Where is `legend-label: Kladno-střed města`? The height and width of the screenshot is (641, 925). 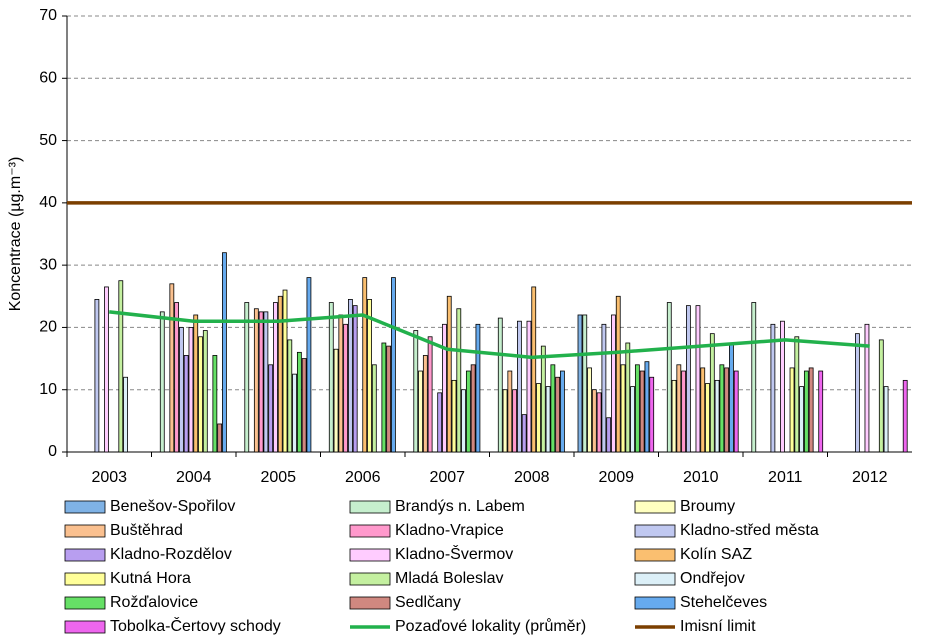
legend-label: Kladno-střed města is located at coordinates (749, 530).